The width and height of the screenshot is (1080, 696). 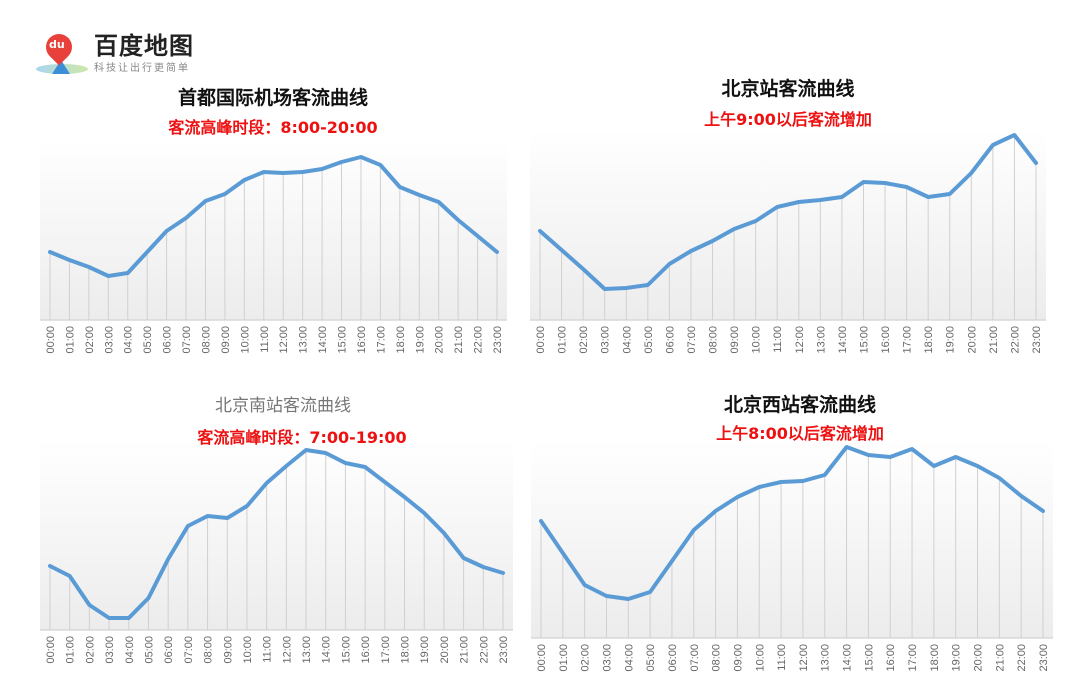 I want to click on chart-title: 首都国际机场客流曲线, so click(x=273, y=97).